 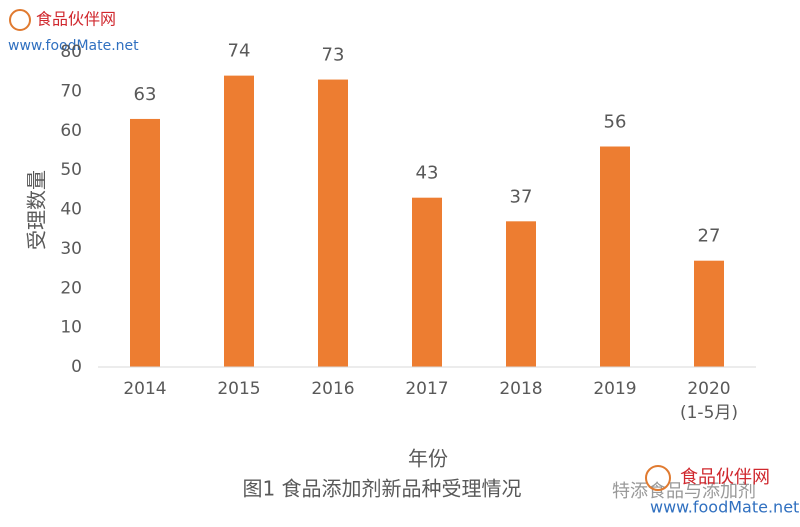 I want to click on x-tick-label: 2018, so click(x=521, y=389).